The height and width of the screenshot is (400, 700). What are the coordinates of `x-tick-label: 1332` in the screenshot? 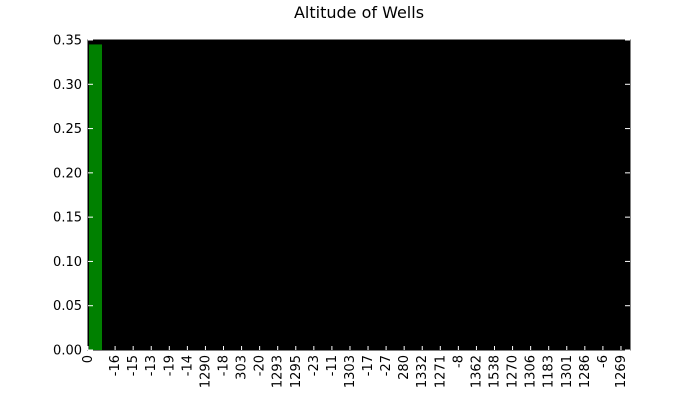 It's located at (422, 371).